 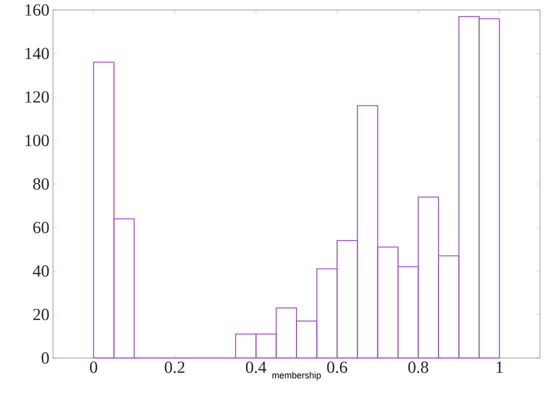 I want to click on x-axis-title: membership, so click(x=296, y=376).